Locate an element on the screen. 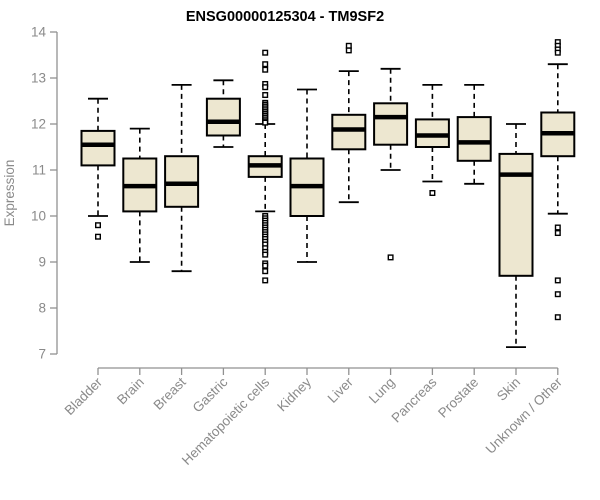  chart-title: ENSG00000125304 - TM9SF2 is located at coordinates (285, 17).